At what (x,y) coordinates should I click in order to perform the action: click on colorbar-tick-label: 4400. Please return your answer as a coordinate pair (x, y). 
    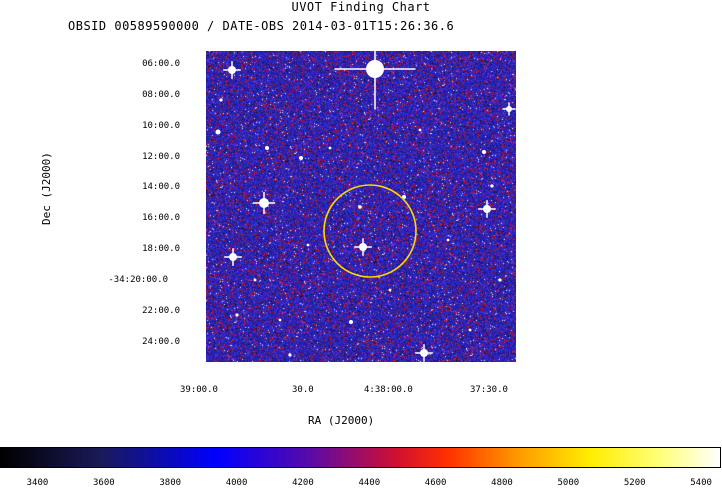
    Looking at the image, I should click on (369, 483).